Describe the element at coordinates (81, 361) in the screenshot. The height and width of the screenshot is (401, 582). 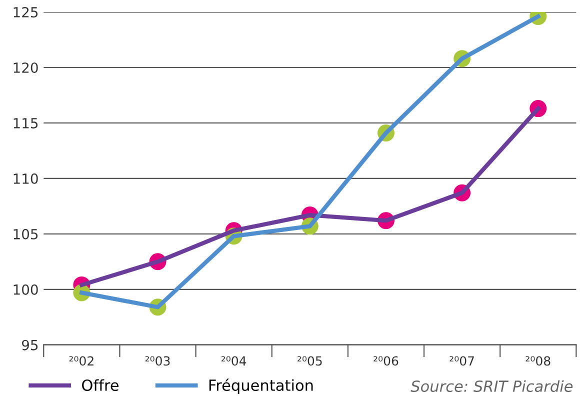
I see `x-tick-label: ²⁰02` at that location.